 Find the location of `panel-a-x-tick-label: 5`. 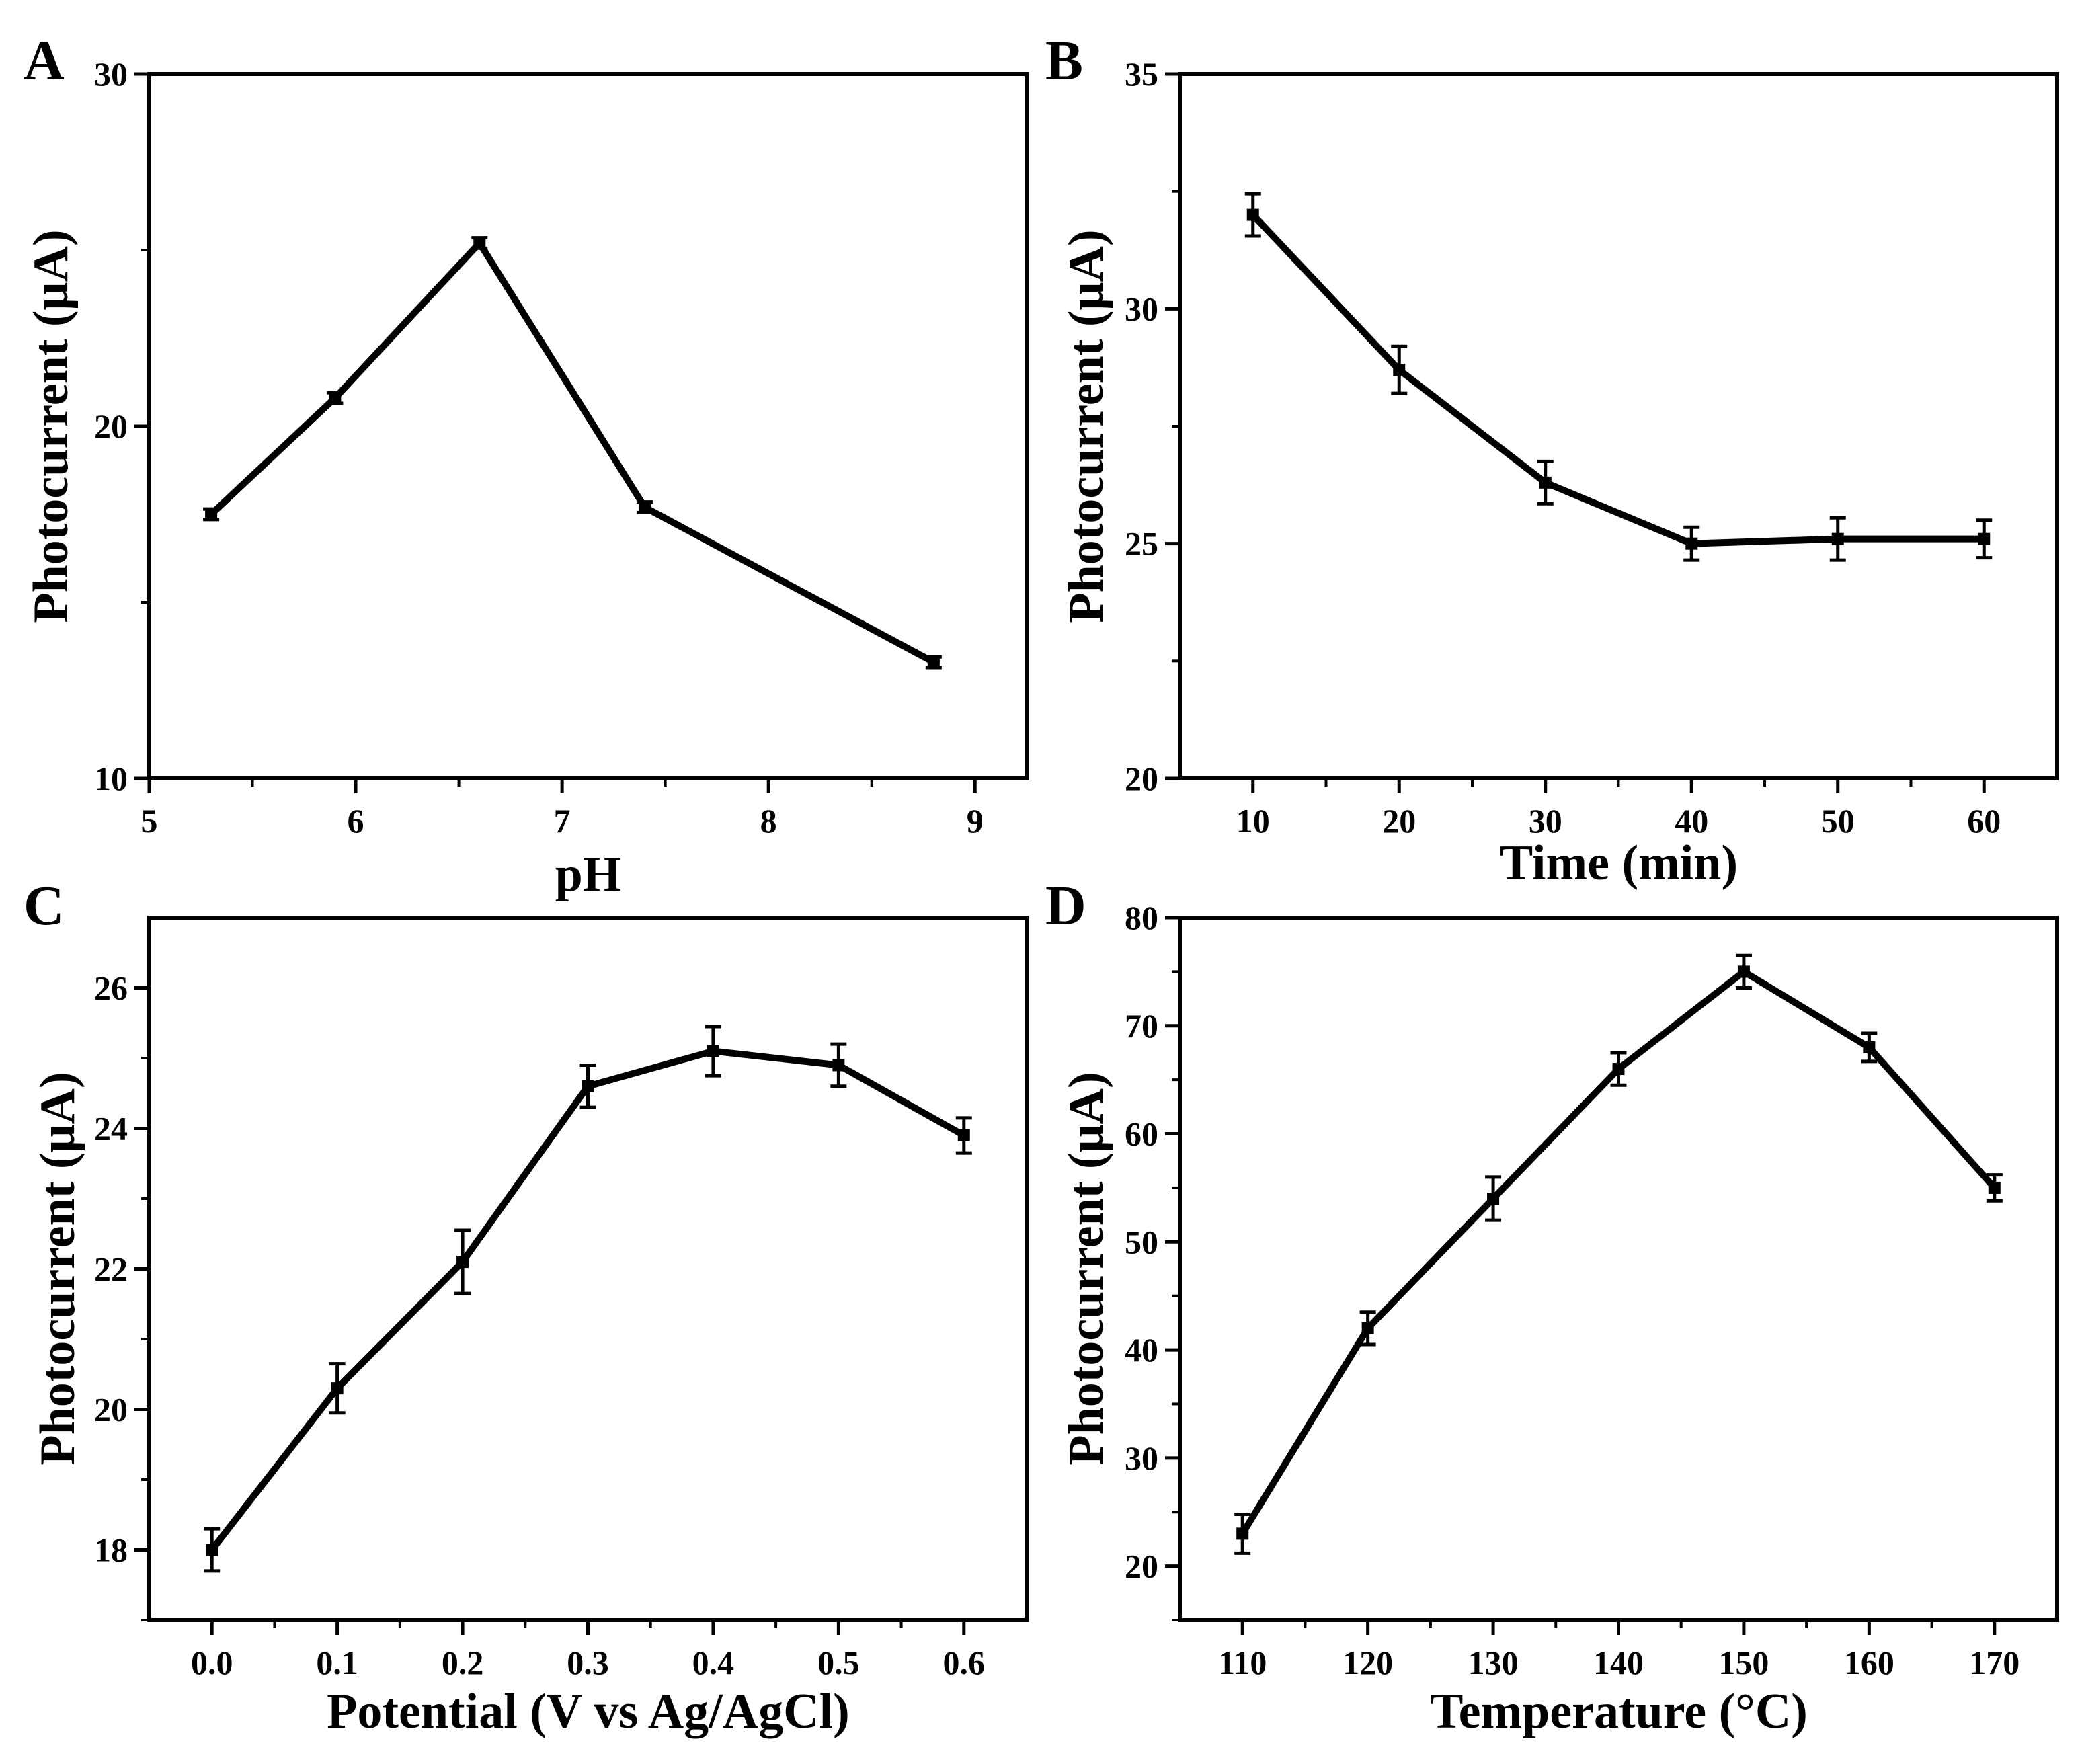

panel-a-x-tick-label: 5 is located at coordinates (149, 821).